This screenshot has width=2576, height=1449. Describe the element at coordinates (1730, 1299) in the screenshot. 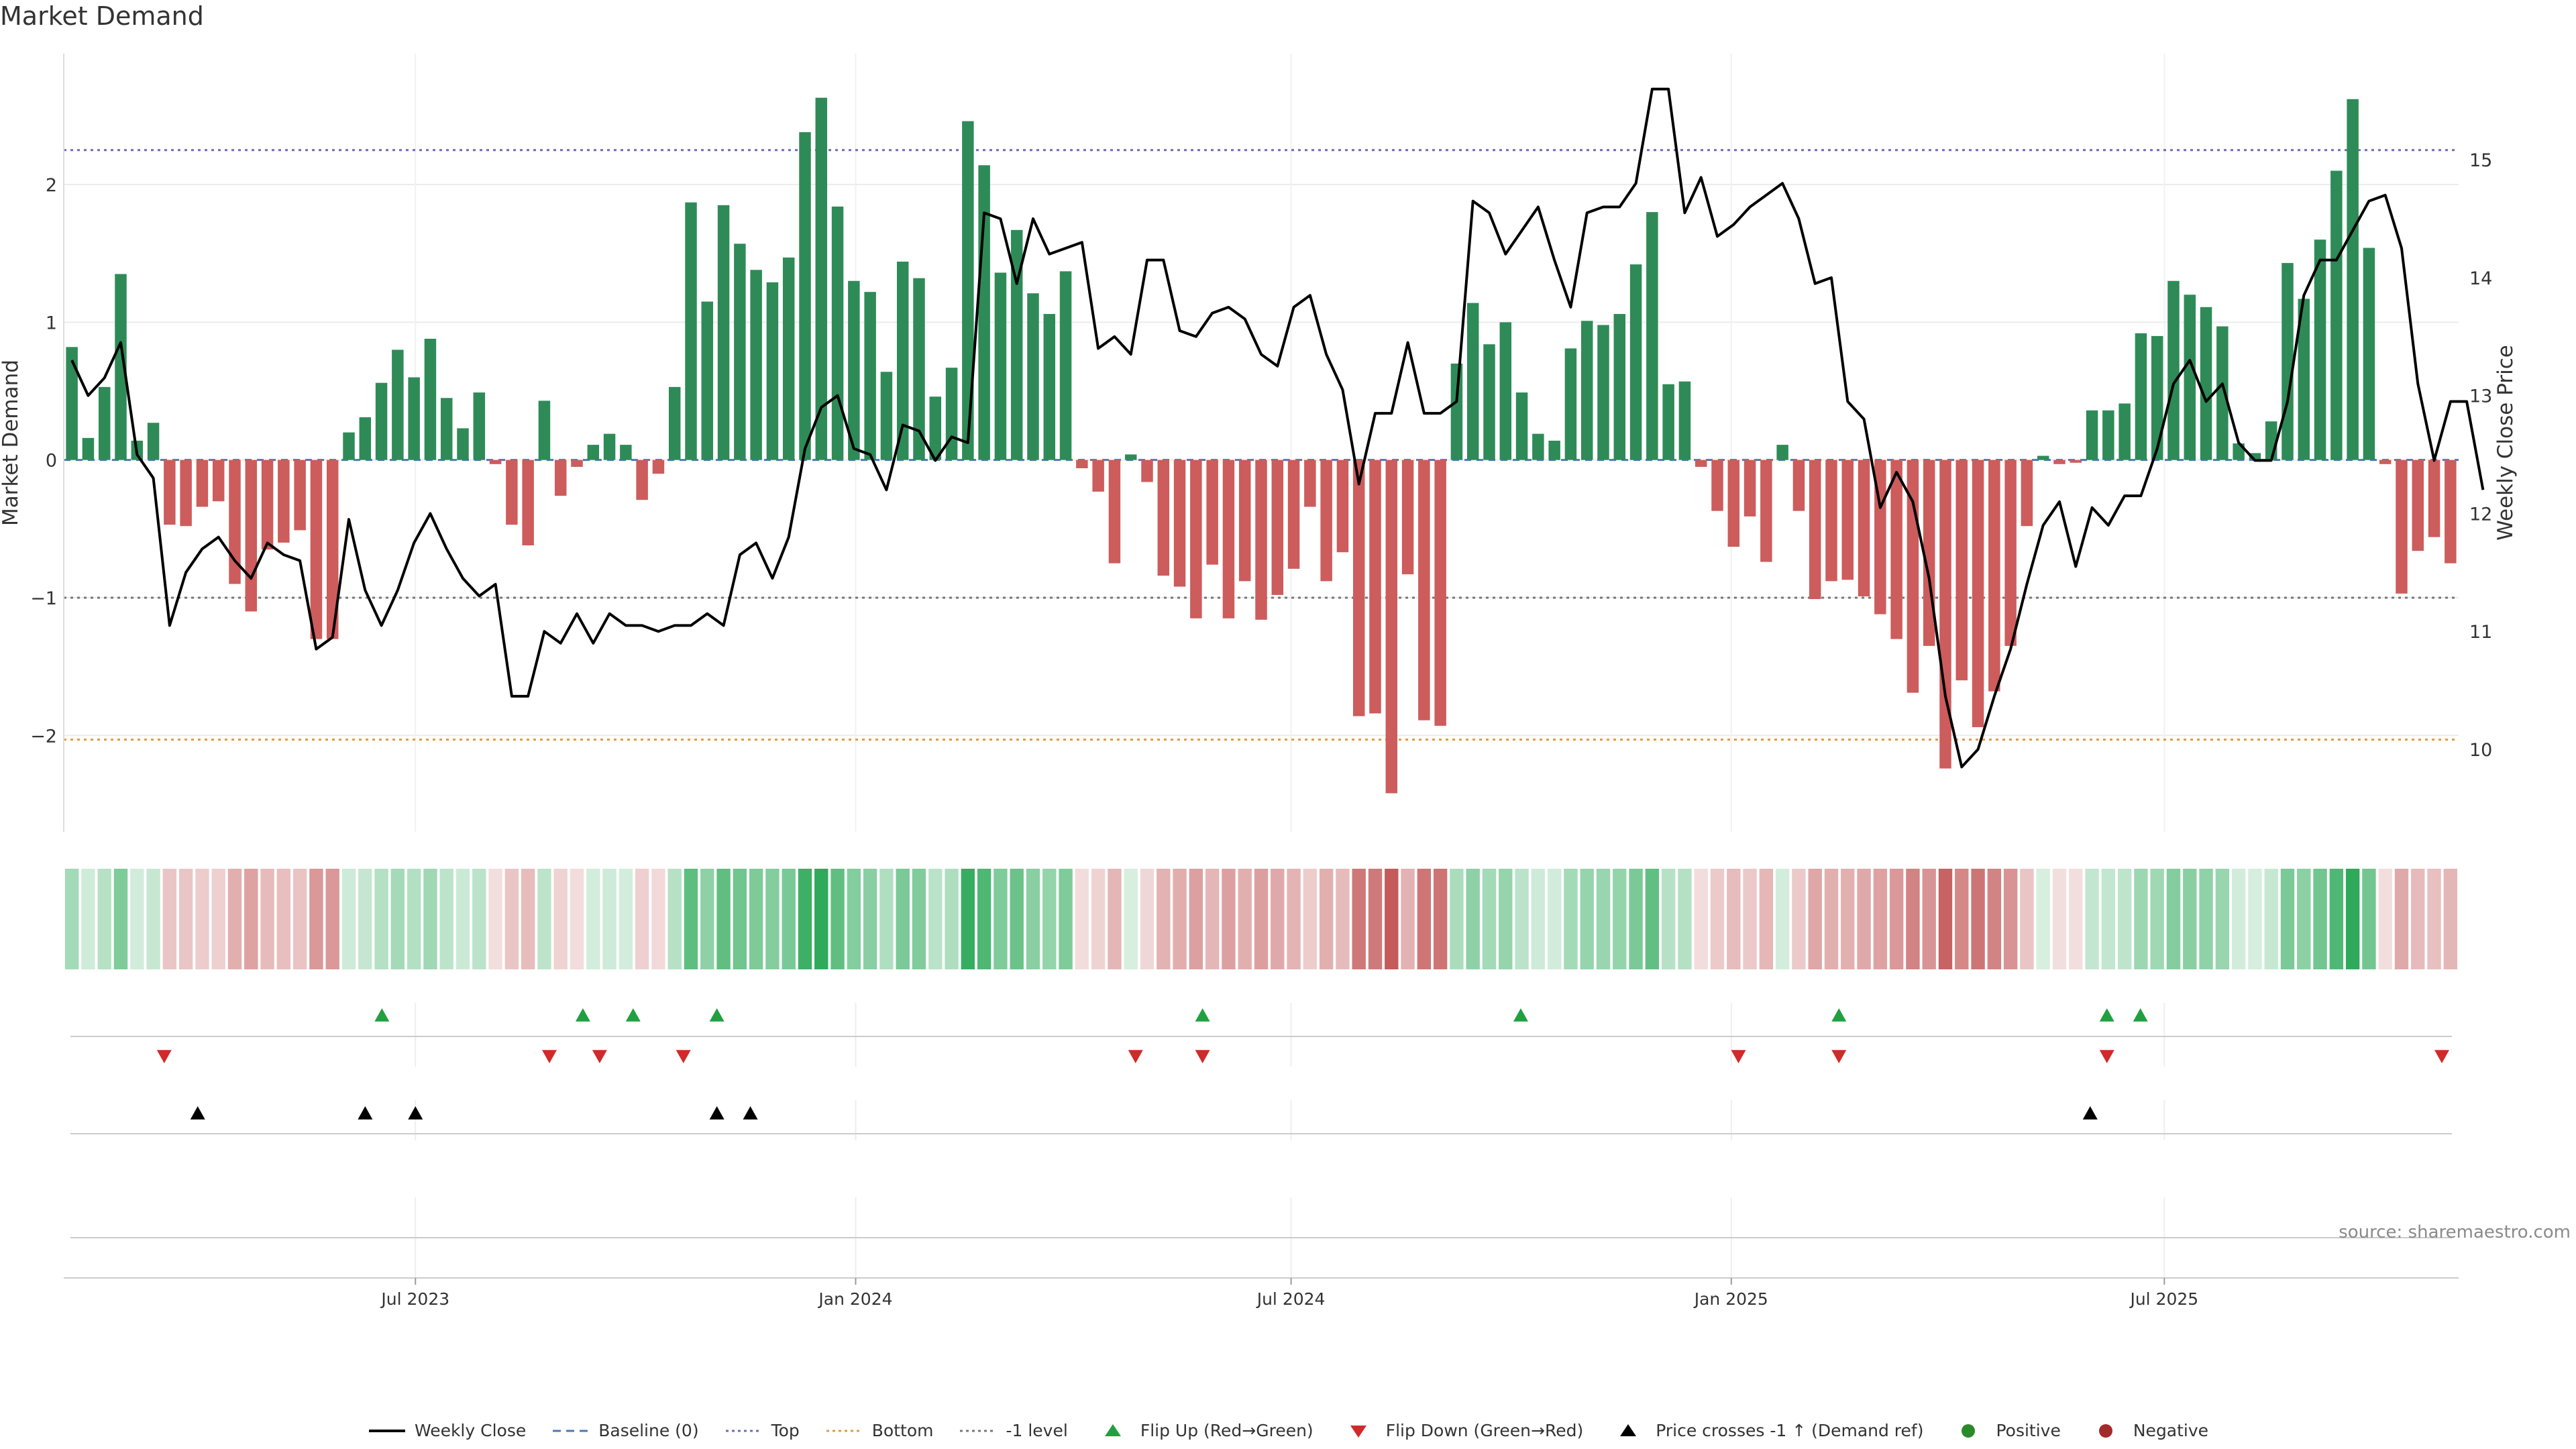

I see `x-tick-label: Jan 2025` at that location.